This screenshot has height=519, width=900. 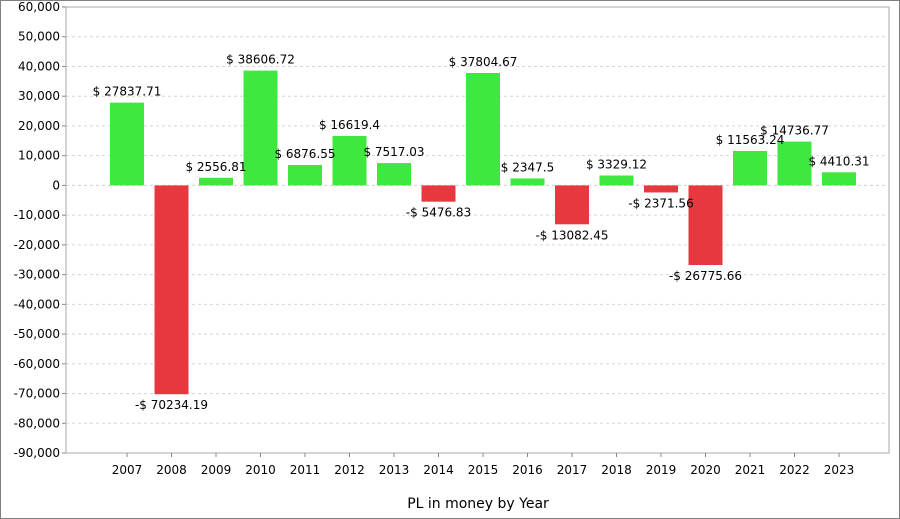 What do you see at coordinates (616, 180) in the screenshot?
I see `bar-2018` at bounding box center [616, 180].